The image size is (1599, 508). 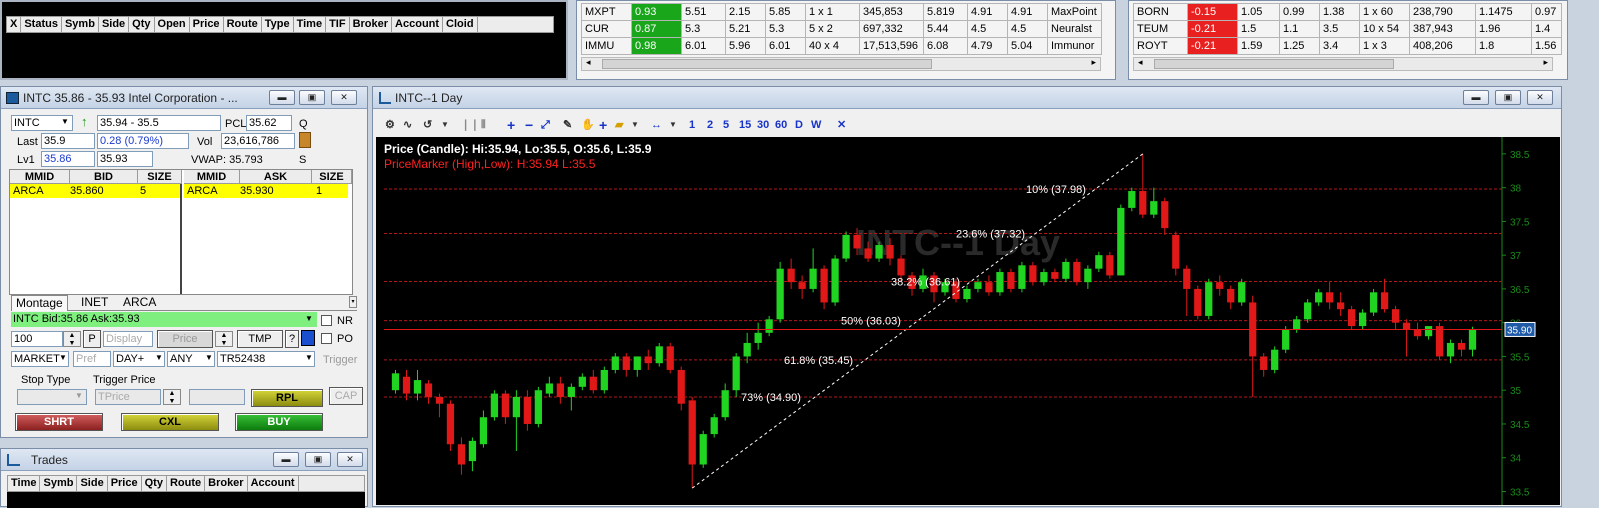 What do you see at coordinates (1343, 64) in the screenshot?
I see `scanner-2-hscrollbar: ◂ ▸` at bounding box center [1343, 64].